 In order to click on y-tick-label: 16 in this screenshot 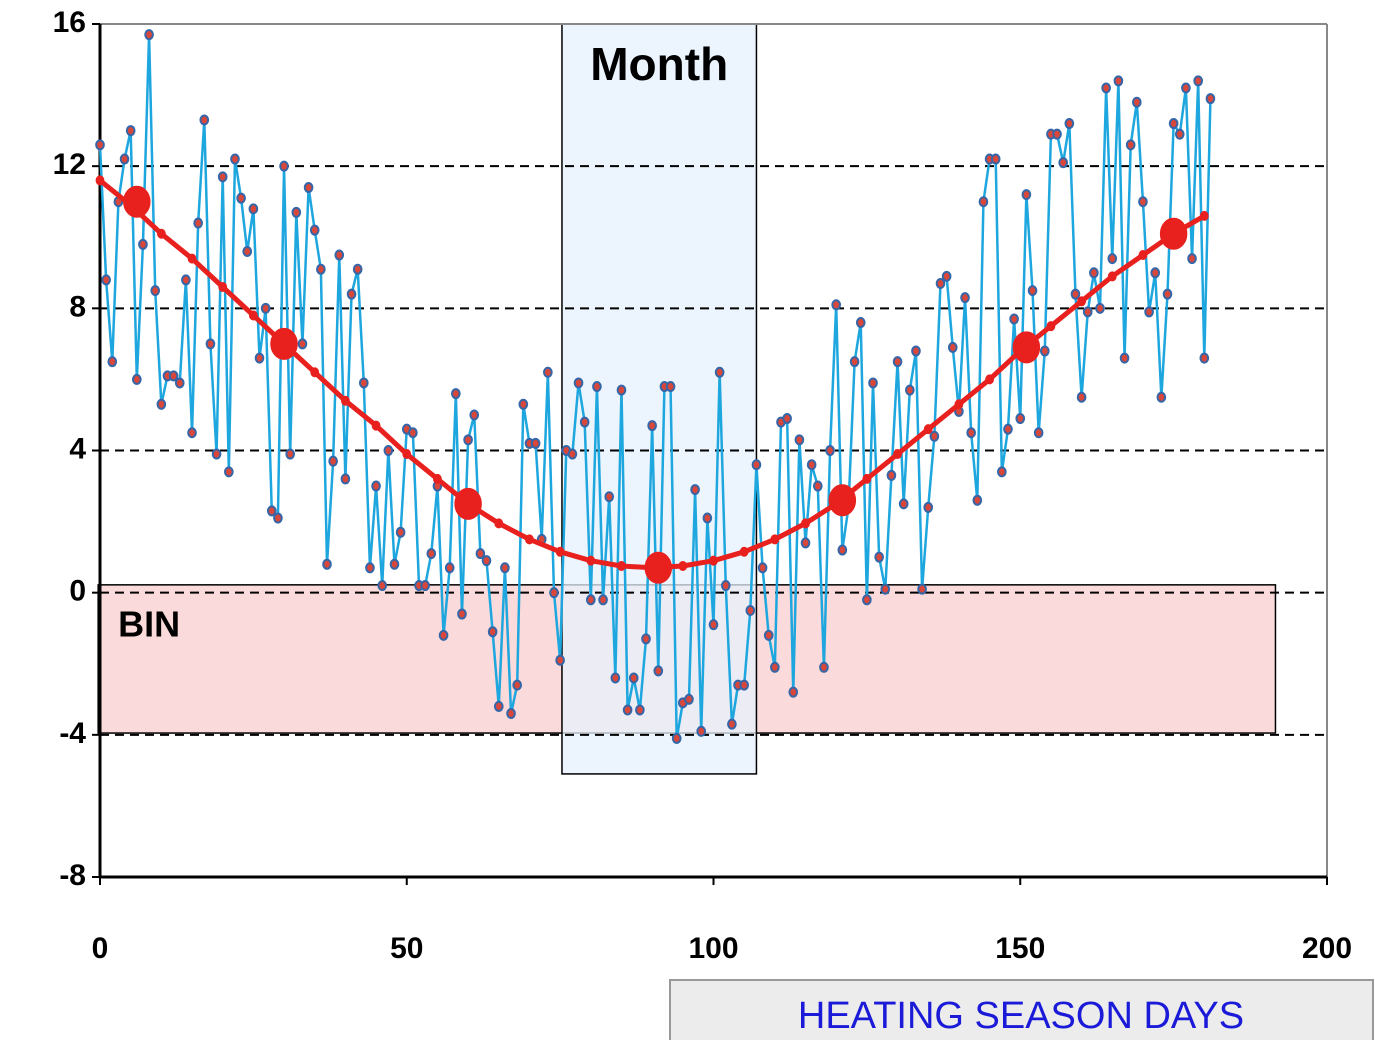, I will do `click(69, 22)`.